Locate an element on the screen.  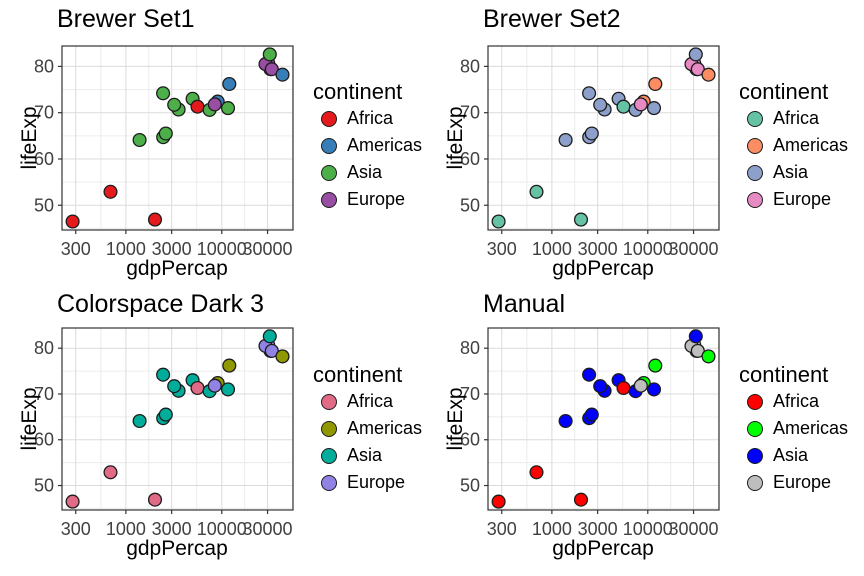
legend-item-asia: Asia is located at coordinates (793, 455).